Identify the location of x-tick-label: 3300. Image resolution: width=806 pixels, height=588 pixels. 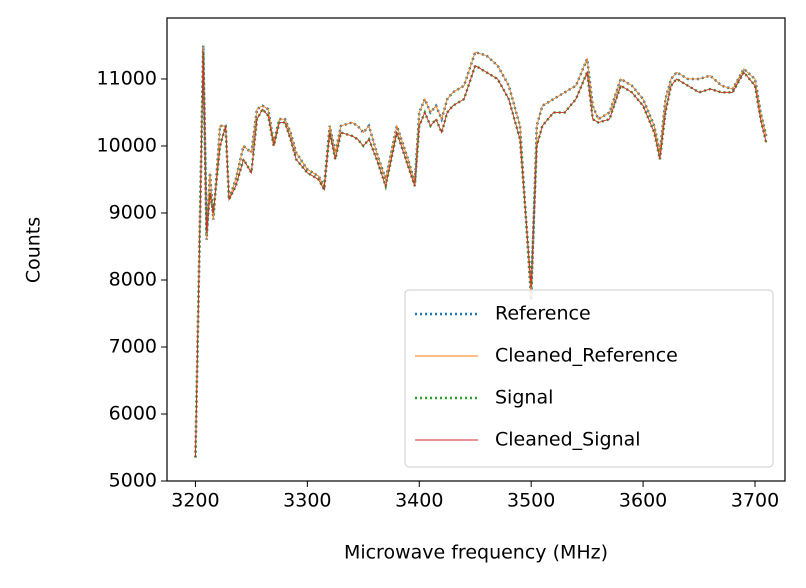
(307, 501).